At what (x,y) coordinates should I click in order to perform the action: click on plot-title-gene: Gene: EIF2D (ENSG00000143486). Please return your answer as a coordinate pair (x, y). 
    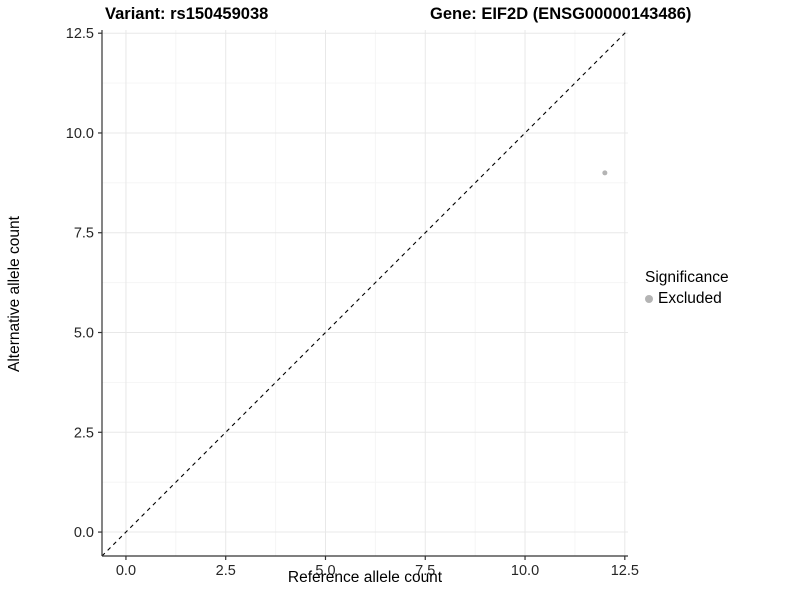
    Looking at the image, I should click on (561, 14).